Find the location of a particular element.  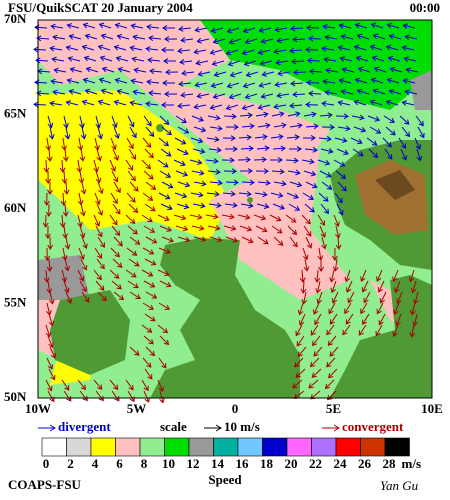

lat-labels: 70N 65N 60N 55N 50N is located at coordinates (15, 207).